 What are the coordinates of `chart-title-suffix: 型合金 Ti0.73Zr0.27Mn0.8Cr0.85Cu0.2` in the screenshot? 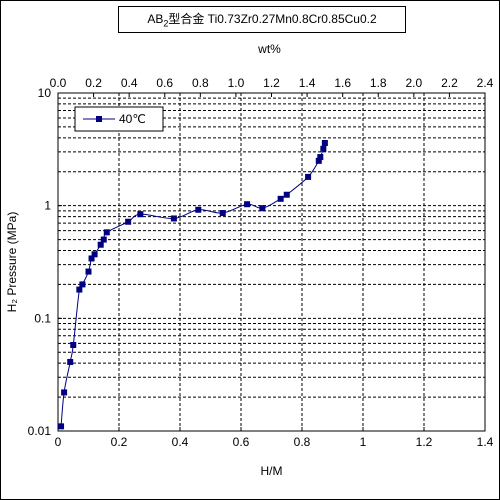 It's located at (272, 19).